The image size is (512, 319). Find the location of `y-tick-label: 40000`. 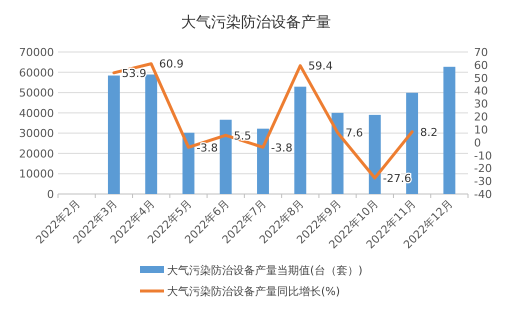

y-tick-label: 40000 is located at coordinates (36, 113).